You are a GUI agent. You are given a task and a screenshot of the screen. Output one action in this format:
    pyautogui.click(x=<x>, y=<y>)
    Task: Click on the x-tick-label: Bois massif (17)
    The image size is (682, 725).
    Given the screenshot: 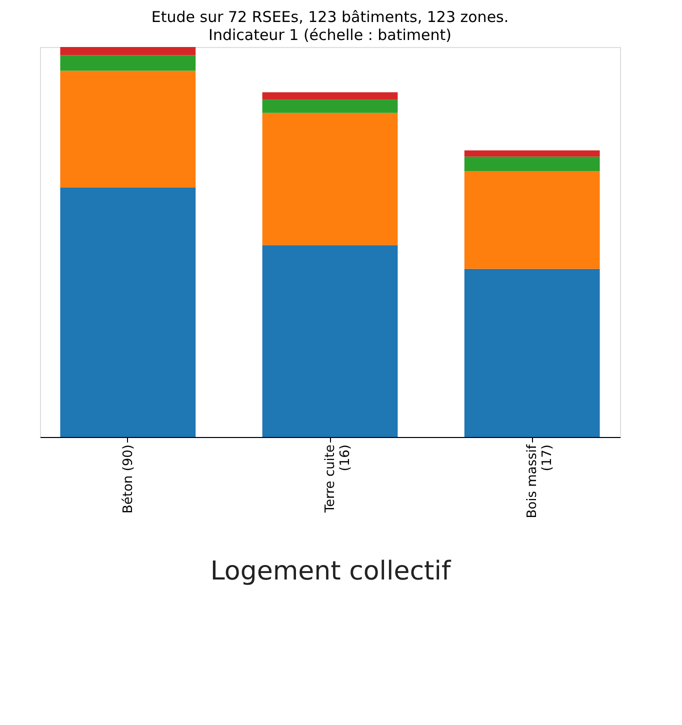 What is the action you would take?
    pyautogui.click(x=540, y=481)
    